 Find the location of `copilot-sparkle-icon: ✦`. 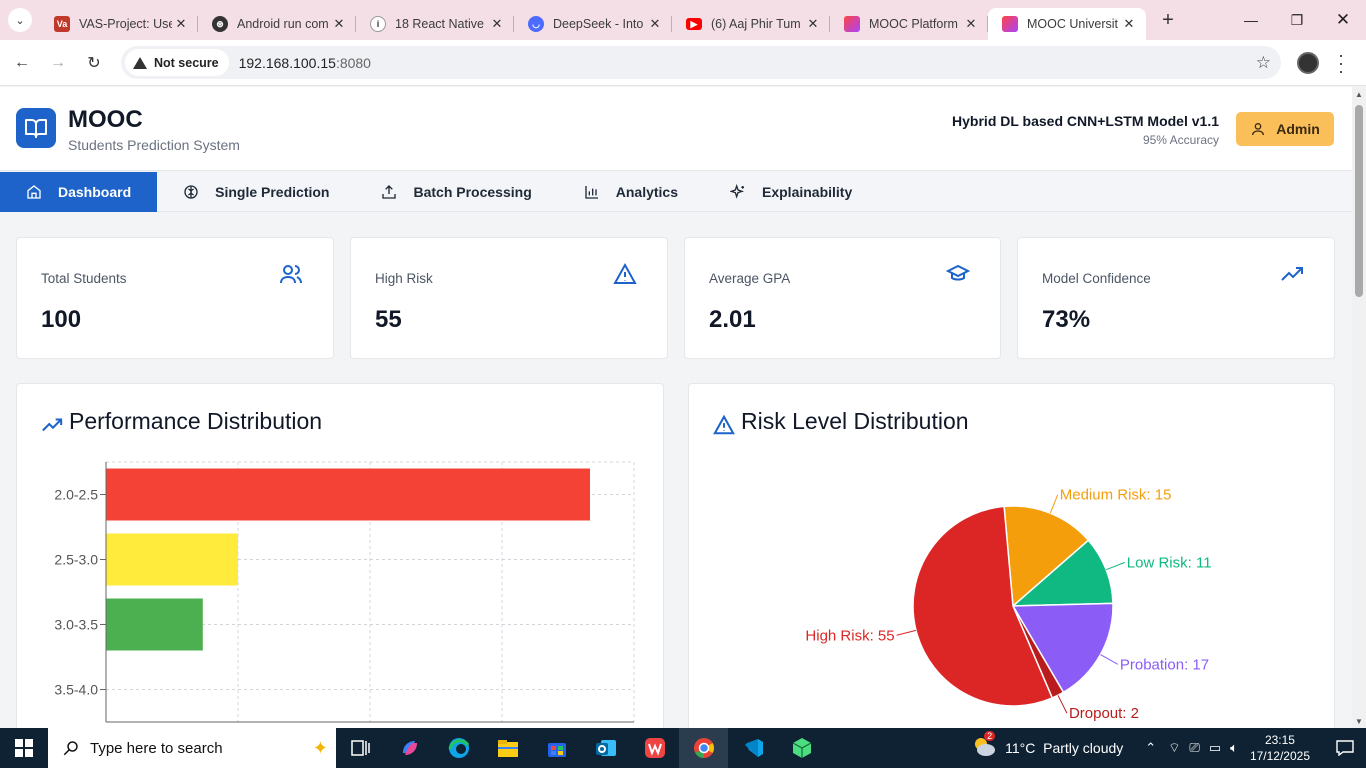

copilot-sparkle-icon: ✦ is located at coordinates (320, 747).